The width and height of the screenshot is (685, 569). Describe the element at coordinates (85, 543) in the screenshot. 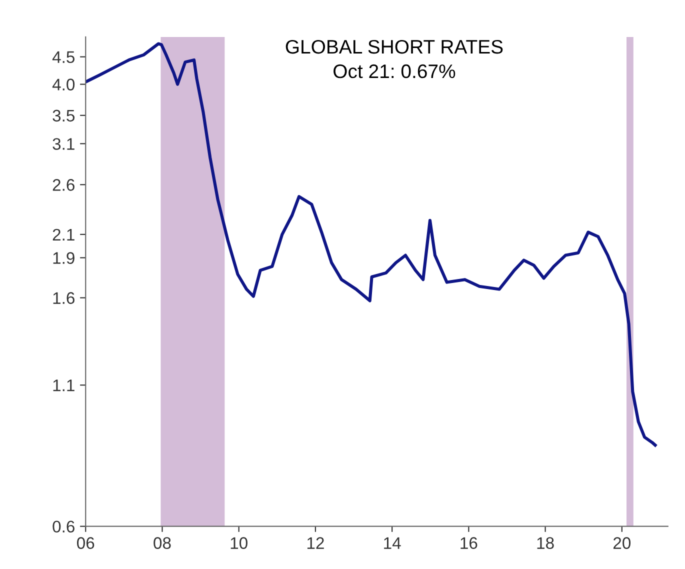

I see `x-tick-label: 06` at that location.